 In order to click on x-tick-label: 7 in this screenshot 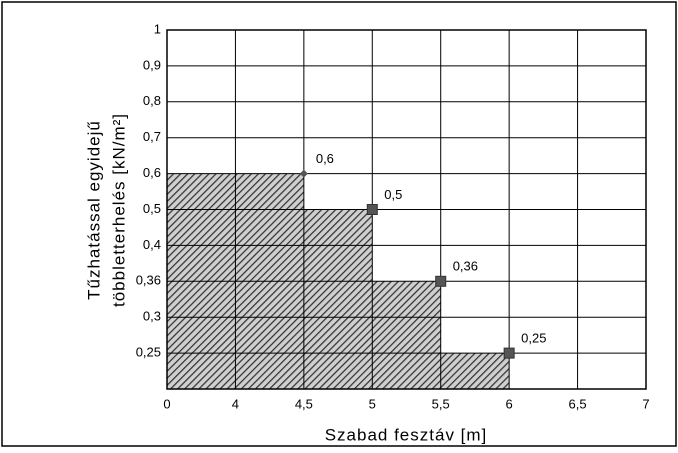, I will do `click(645, 403)`.